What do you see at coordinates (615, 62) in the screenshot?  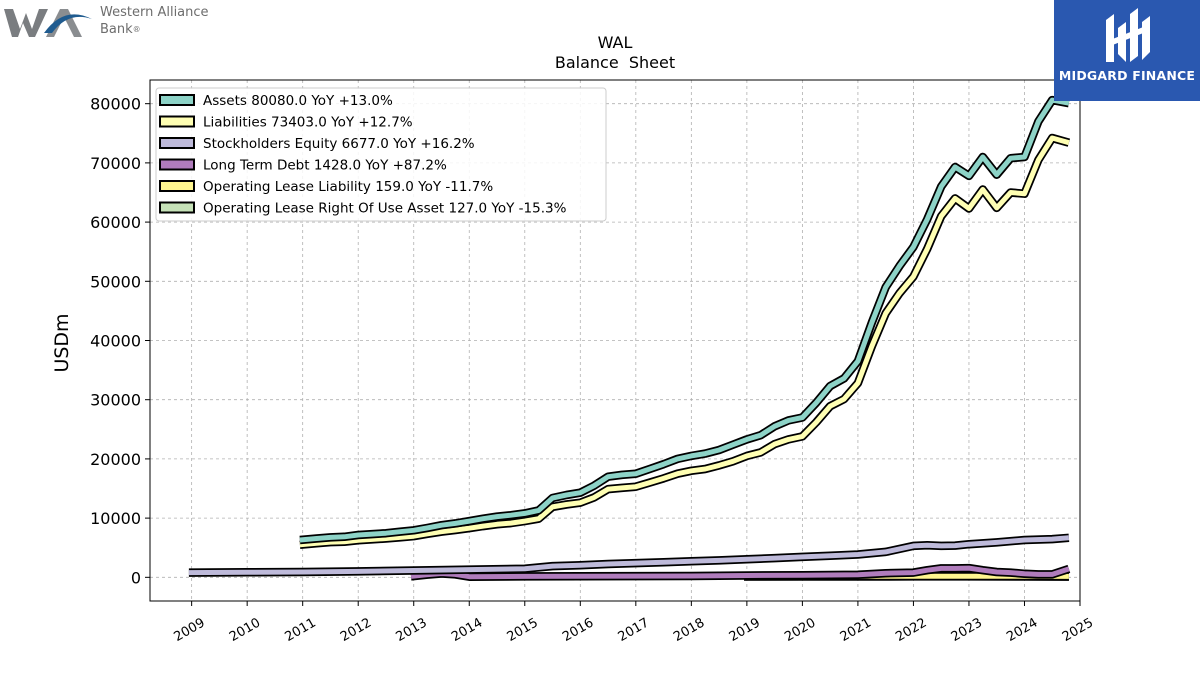 I see `chart-subtitle: Balance Sheet` at bounding box center [615, 62].